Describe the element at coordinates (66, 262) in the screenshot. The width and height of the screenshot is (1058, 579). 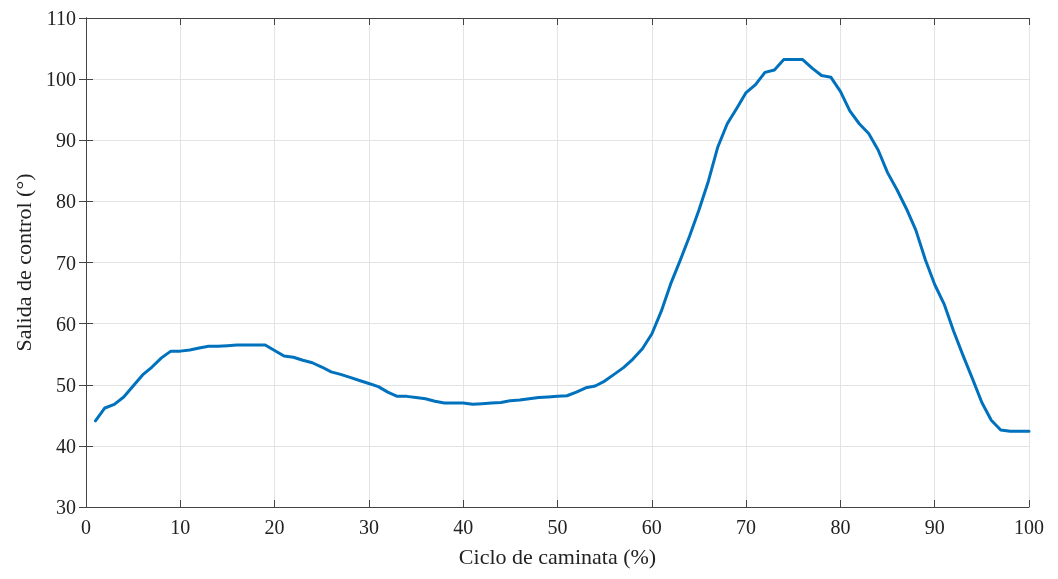
I see `y-tick-label: 70` at that location.